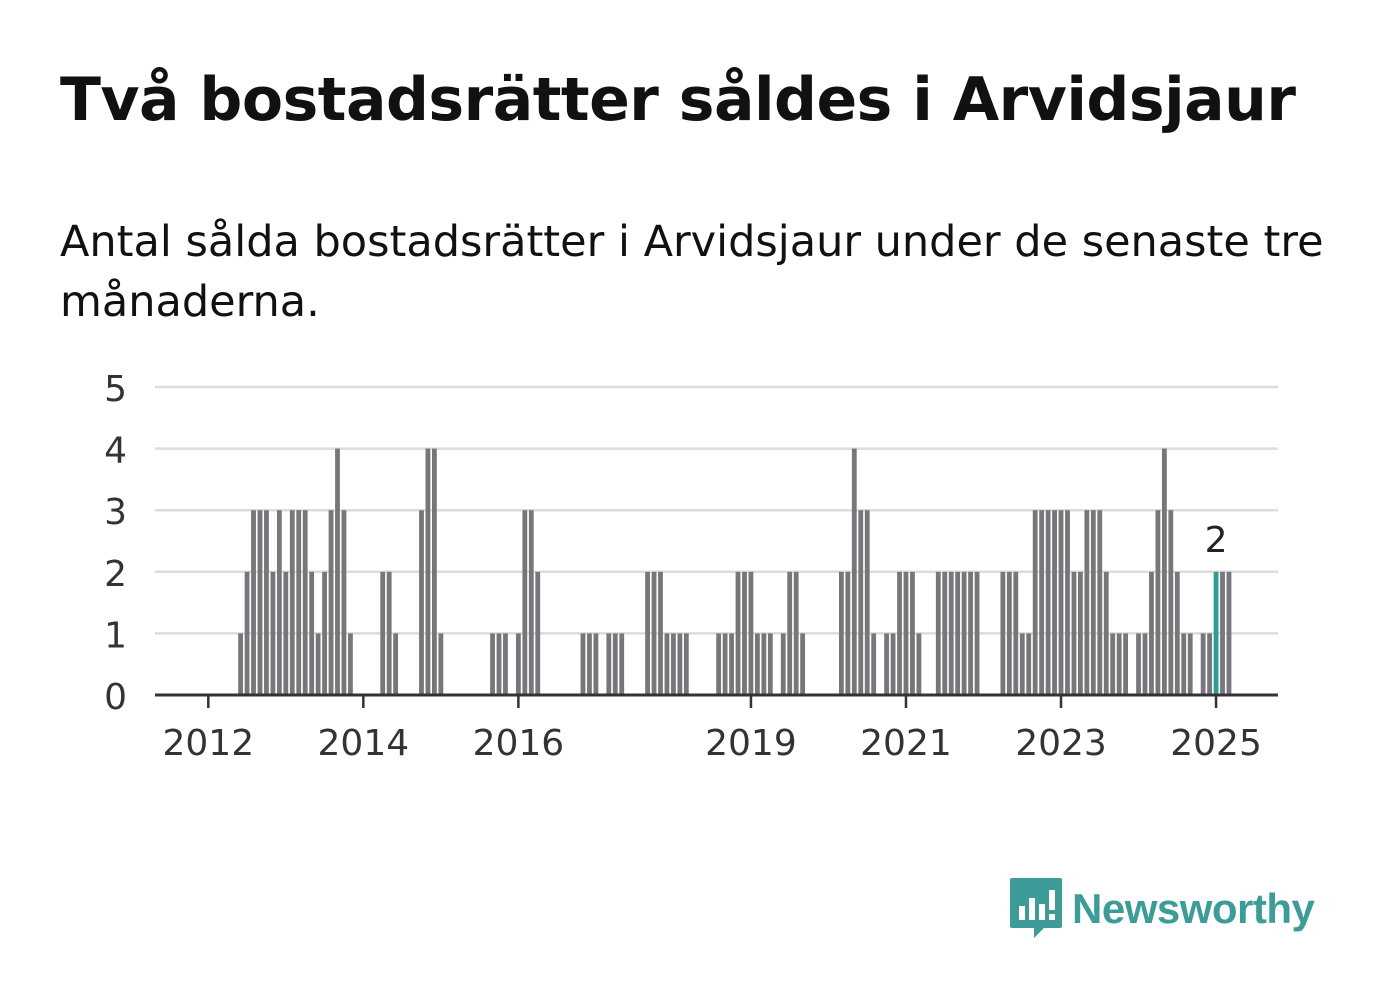 Image resolution: width=1382 pixels, height=999 pixels. I want to click on data-label: 2, so click(1216, 540).